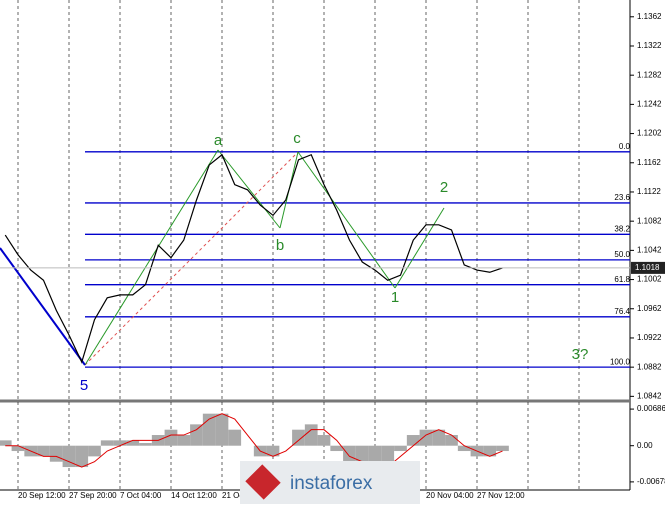  What do you see at coordinates (280, 245) in the screenshot?
I see `wave-label: b` at bounding box center [280, 245].